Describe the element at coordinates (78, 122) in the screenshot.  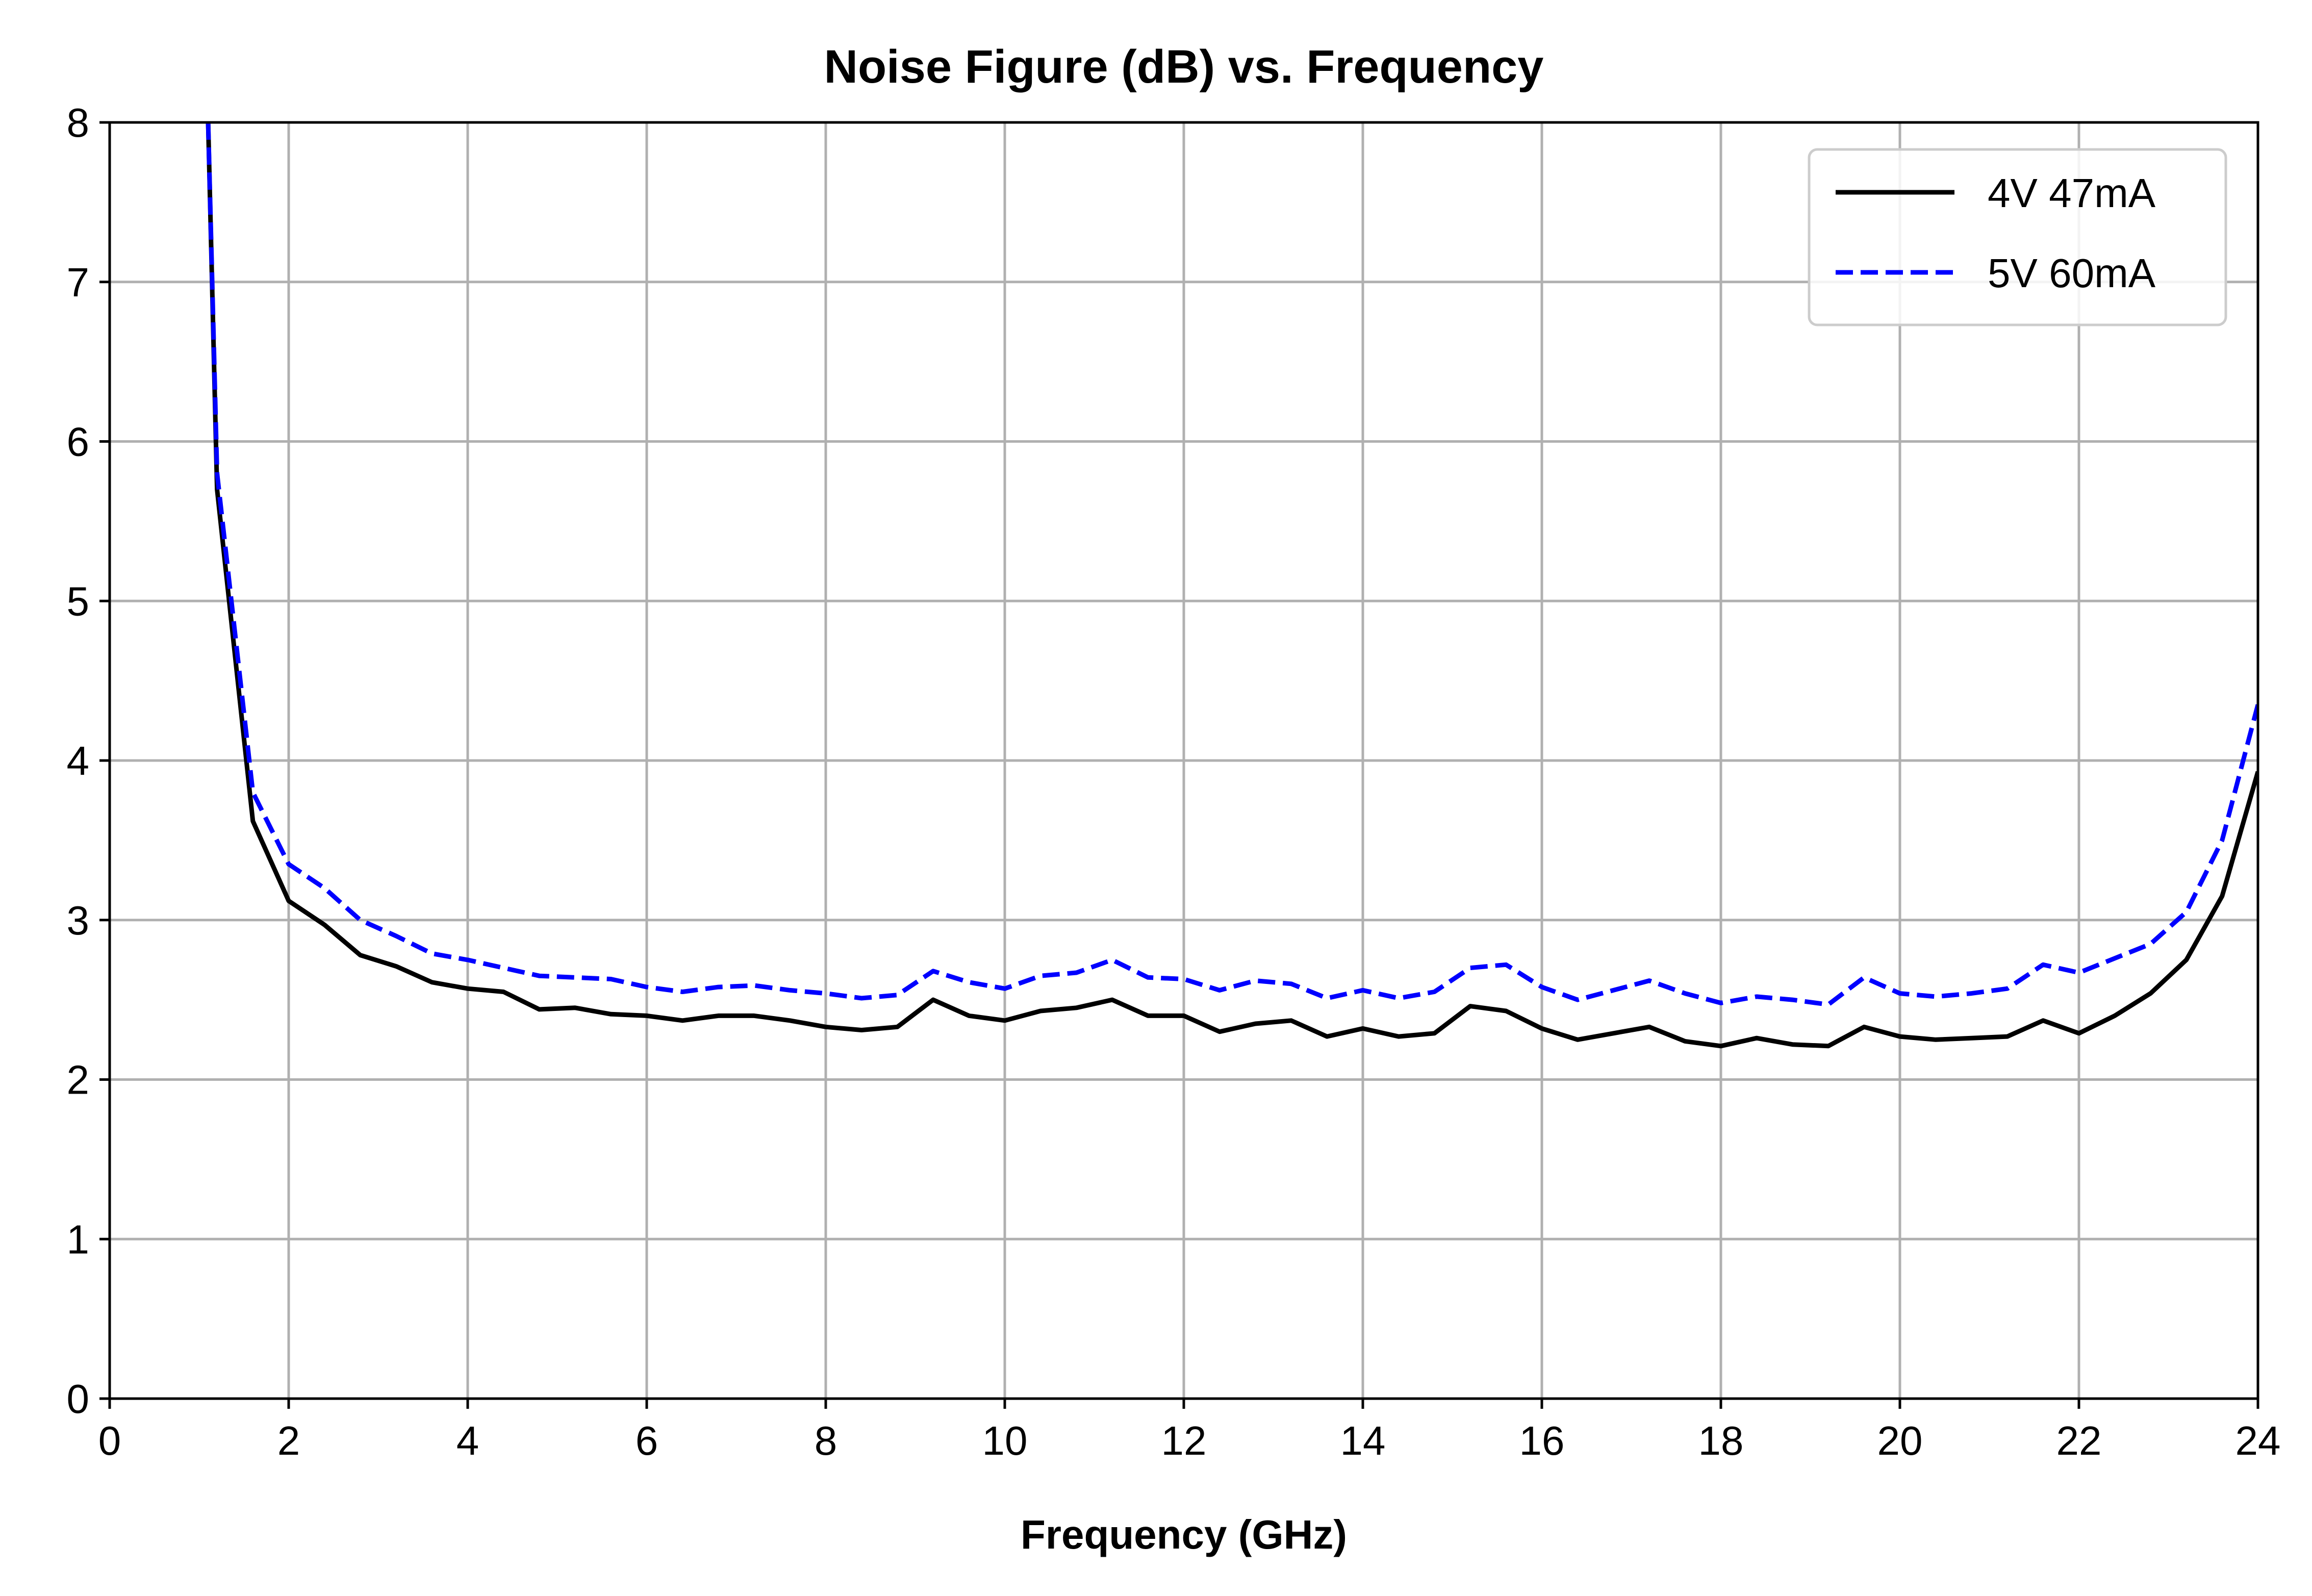
I see `y-tick-label: 8` at that location.